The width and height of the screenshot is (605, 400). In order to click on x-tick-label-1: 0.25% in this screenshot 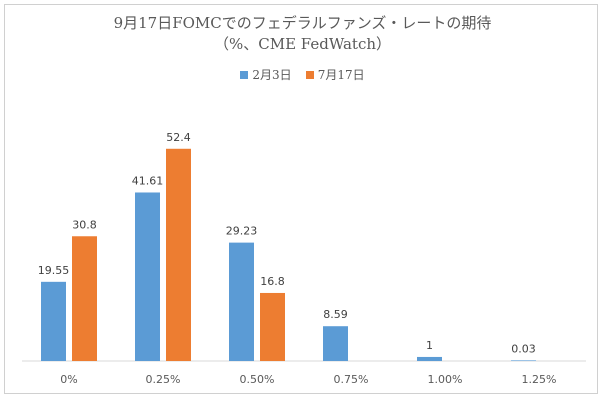, I will do `click(163, 379)`.